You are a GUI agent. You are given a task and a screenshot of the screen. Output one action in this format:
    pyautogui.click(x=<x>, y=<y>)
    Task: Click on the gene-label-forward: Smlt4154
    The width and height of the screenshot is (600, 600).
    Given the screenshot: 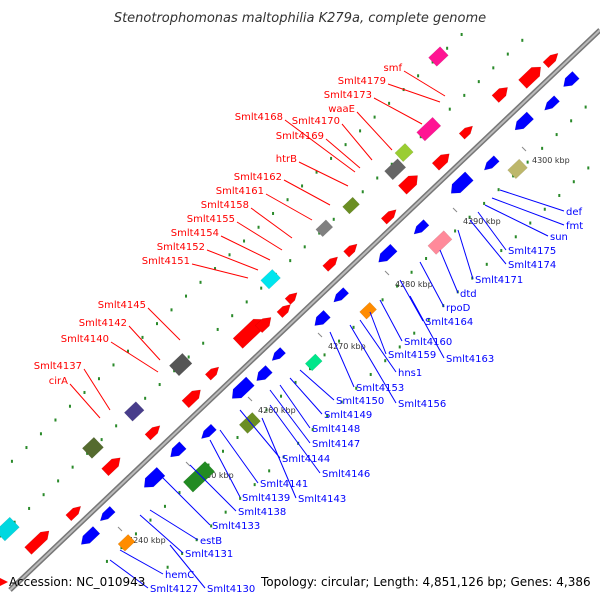 What is the action you would take?
    pyautogui.click(x=195, y=233)
    